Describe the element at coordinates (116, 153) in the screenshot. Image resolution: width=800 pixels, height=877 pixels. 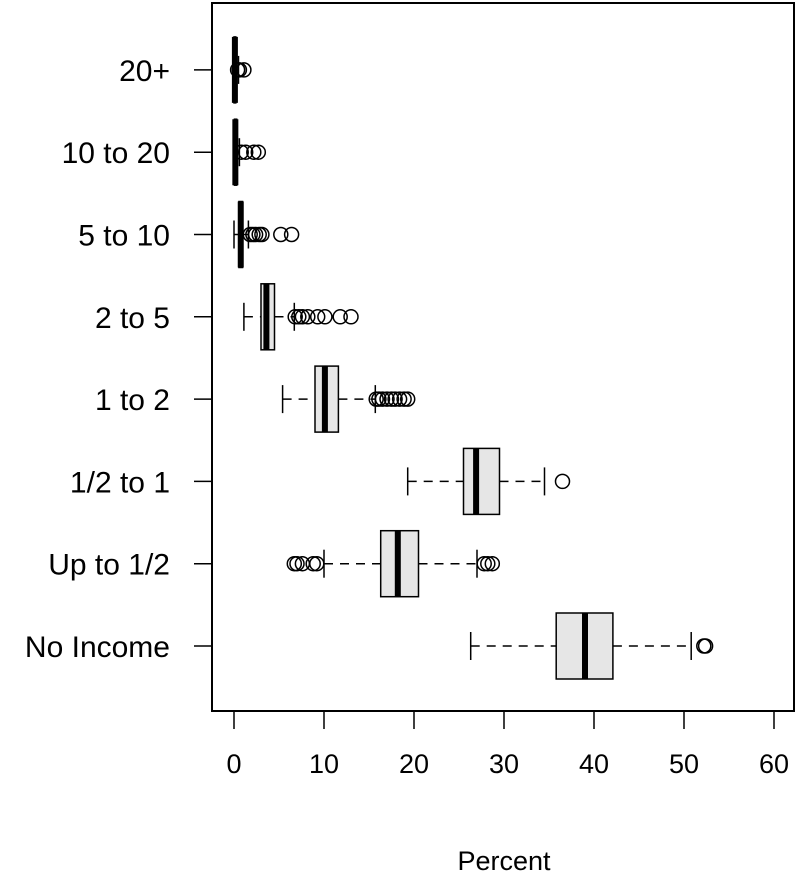
I see `category-label-10-to-20: 10 to 20` at that location.